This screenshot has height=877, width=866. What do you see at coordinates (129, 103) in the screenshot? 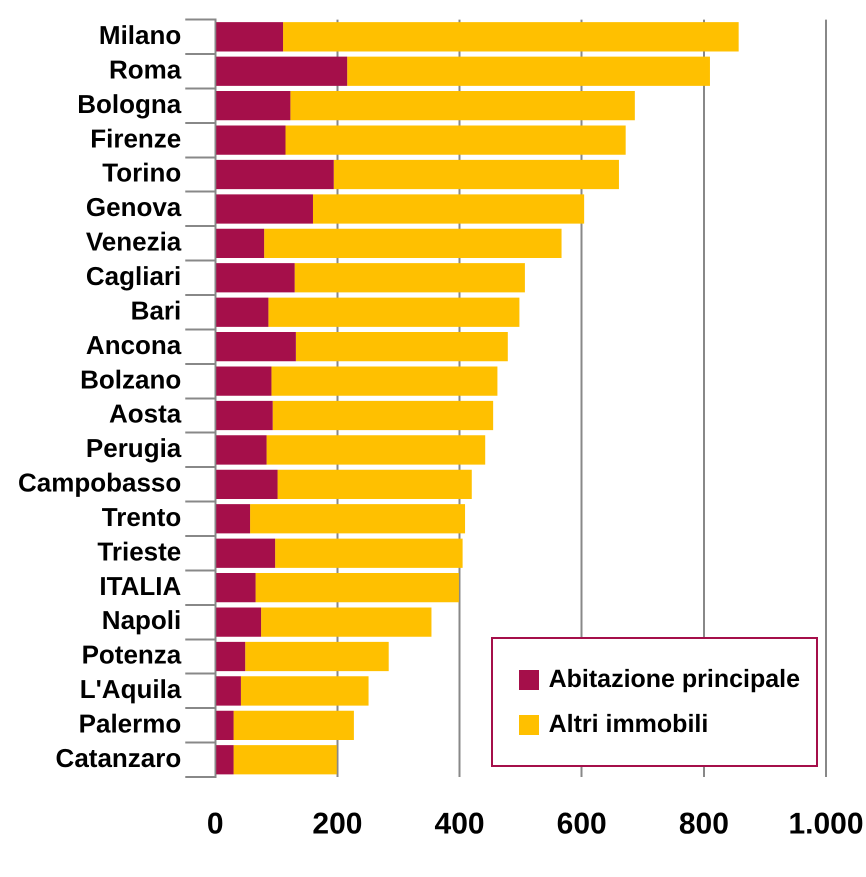
I see `y-tick-label: Bologna` at bounding box center [129, 103].